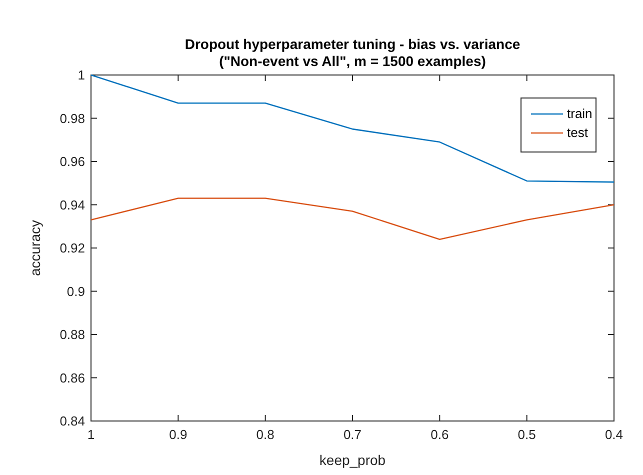  What do you see at coordinates (614, 434) in the screenshot?
I see `x-tick-label: 0.4` at bounding box center [614, 434].